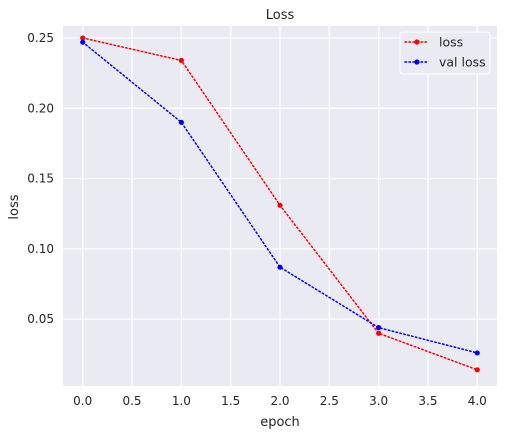 This screenshot has height=436, width=505. What do you see at coordinates (477, 401) in the screenshot?
I see `x-tick-label: 4.0` at bounding box center [477, 401].